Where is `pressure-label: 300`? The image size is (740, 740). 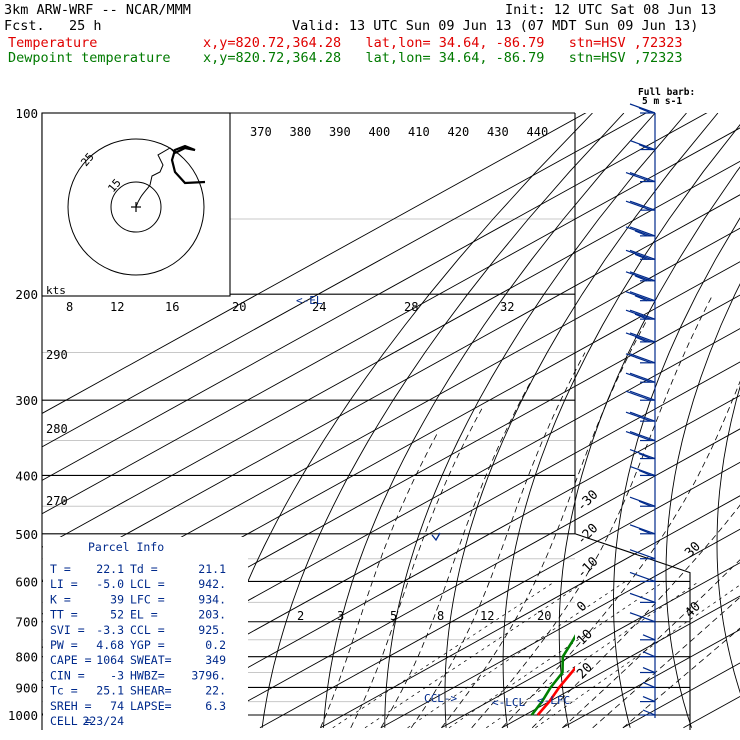
pressure-label: 300 is located at coordinates (26, 400).